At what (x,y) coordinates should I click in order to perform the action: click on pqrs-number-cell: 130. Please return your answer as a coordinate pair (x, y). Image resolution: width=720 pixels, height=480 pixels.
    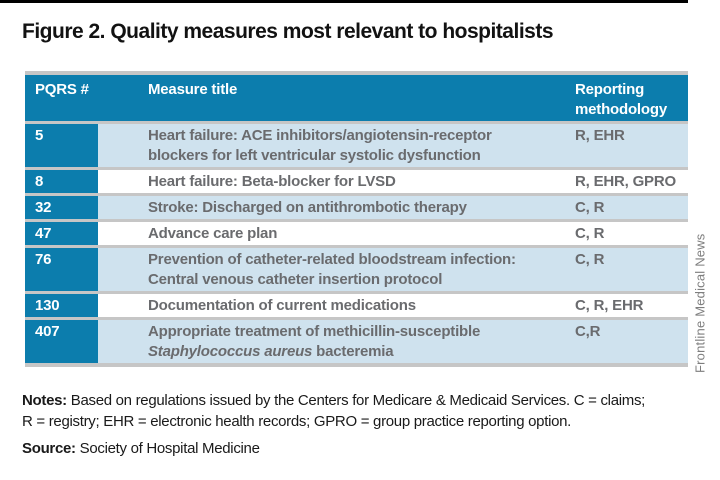
    Looking at the image, I should click on (61, 305).